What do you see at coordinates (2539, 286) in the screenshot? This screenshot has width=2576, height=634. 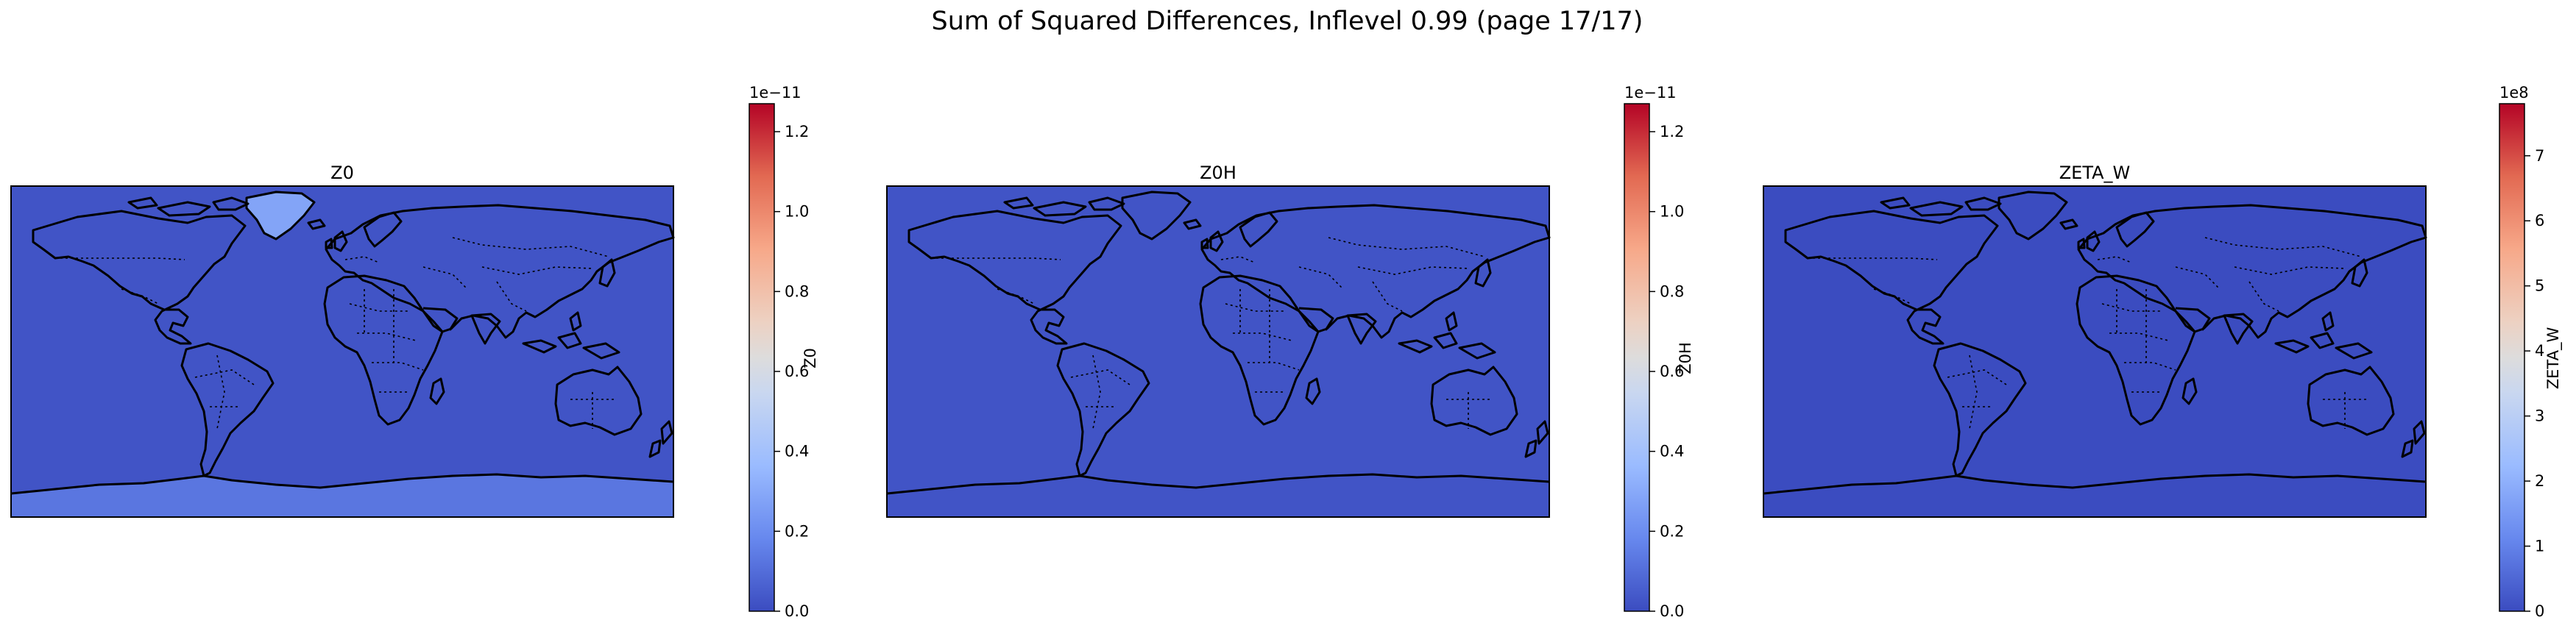 I see `colorbar-tick-label: 5` at bounding box center [2539, 286].